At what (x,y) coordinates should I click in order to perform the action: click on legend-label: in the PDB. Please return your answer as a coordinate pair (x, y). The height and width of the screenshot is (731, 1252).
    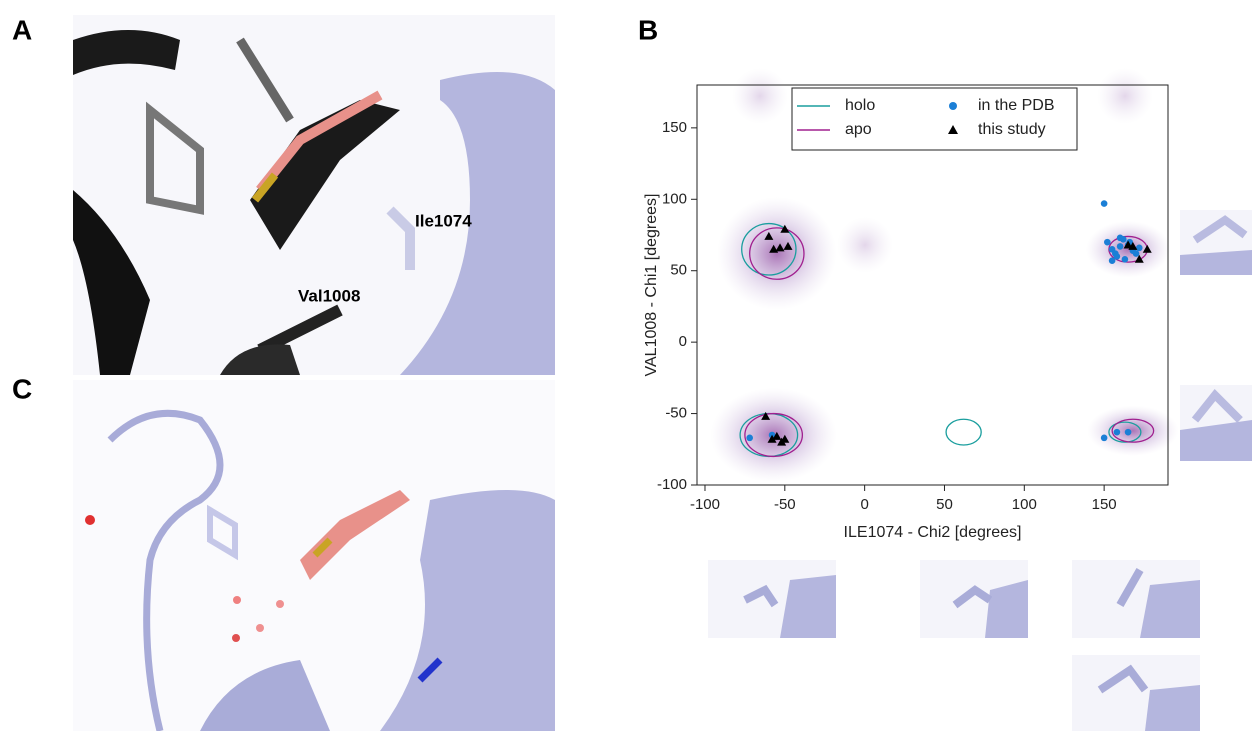
    Looking at the image, I should click on (1016, 105).